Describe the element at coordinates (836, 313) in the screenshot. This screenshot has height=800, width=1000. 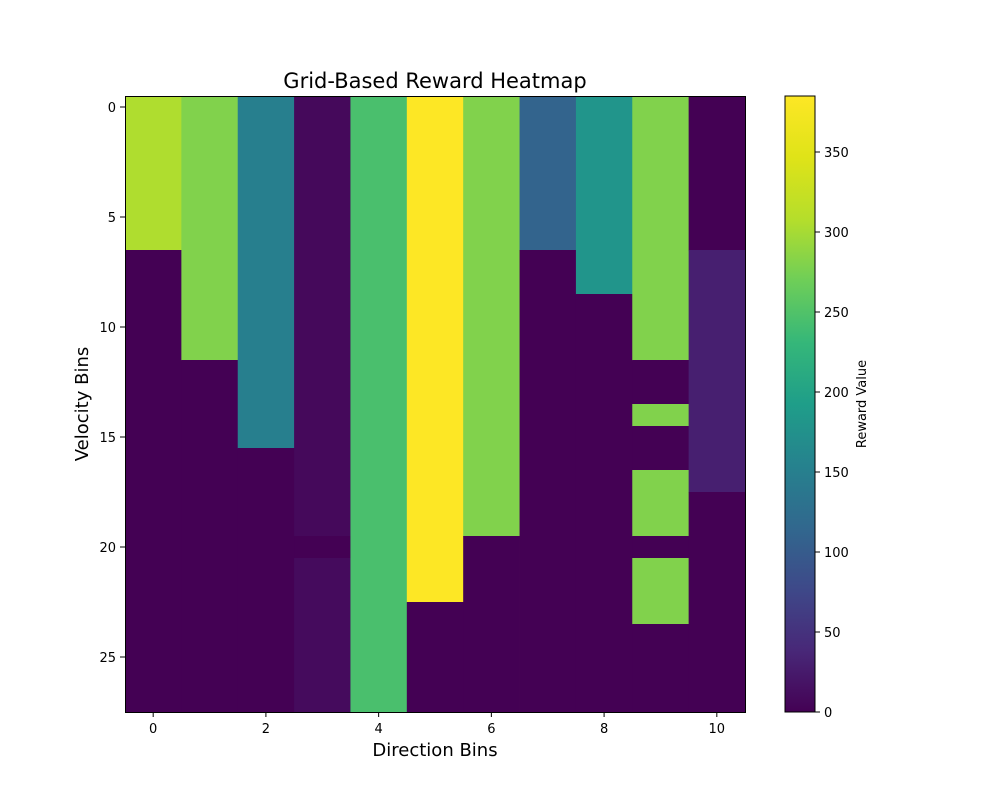
I see `colorbar-tick-label: 250` at that location.